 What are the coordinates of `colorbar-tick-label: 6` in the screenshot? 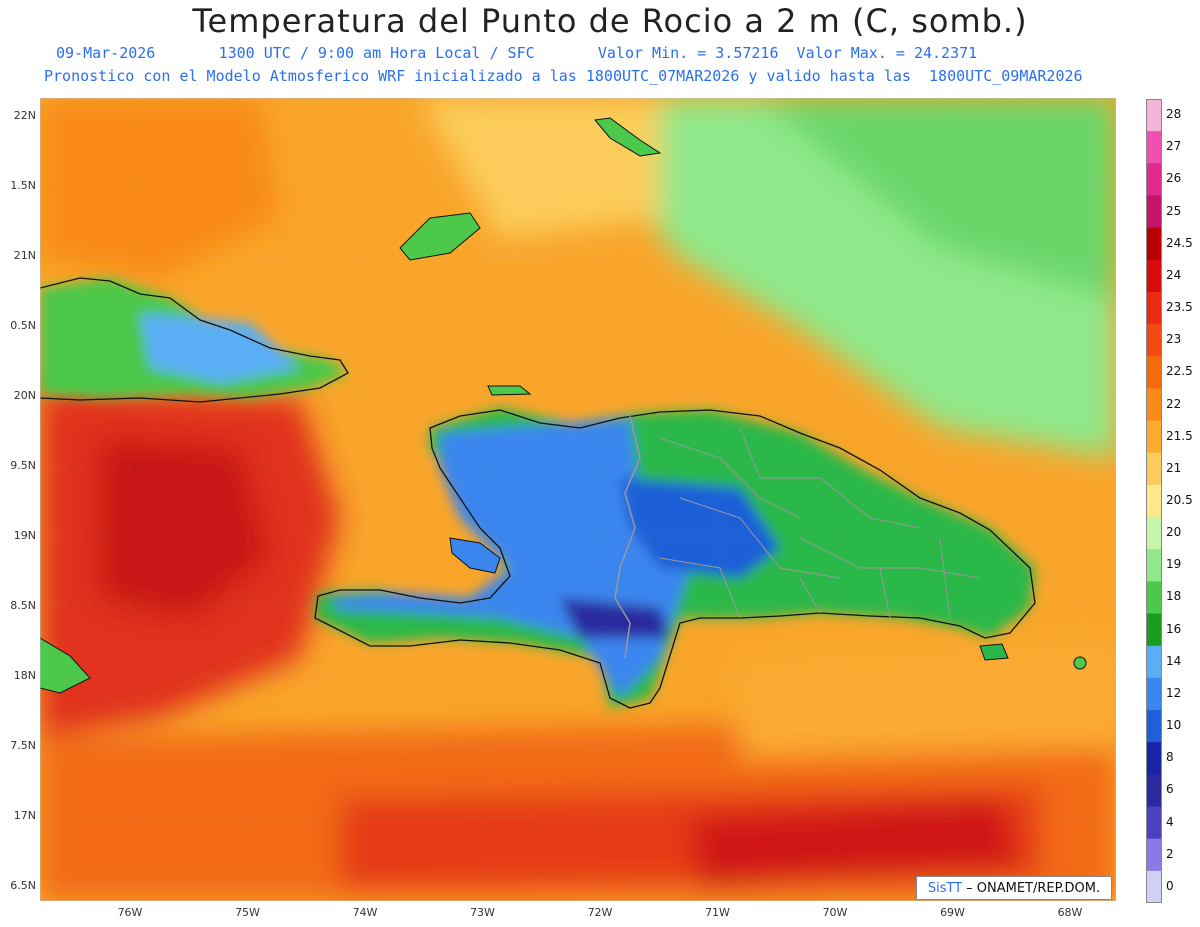 It's located at (1170, 789).